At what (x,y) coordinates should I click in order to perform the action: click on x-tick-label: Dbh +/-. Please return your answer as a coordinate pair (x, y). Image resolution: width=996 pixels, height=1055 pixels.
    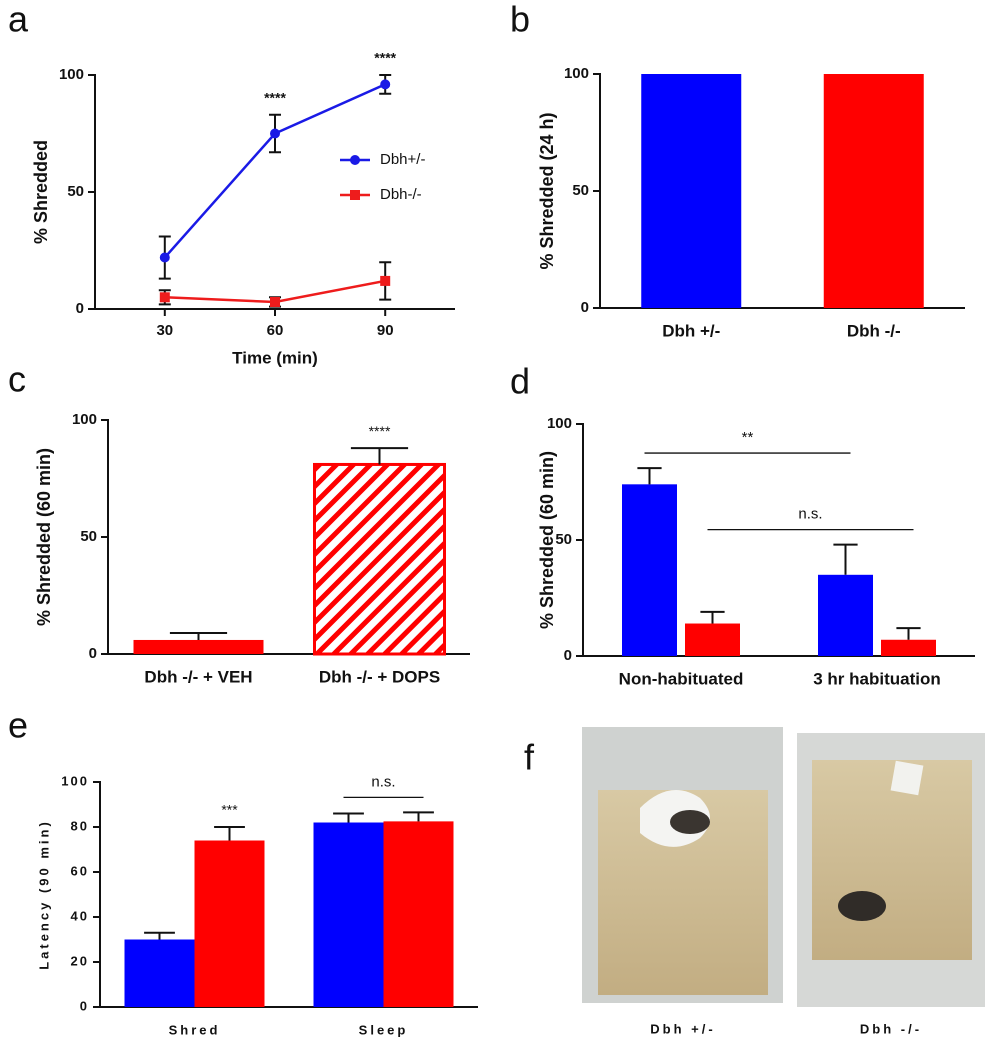
    Looking at the image, I should click on (691, 330).